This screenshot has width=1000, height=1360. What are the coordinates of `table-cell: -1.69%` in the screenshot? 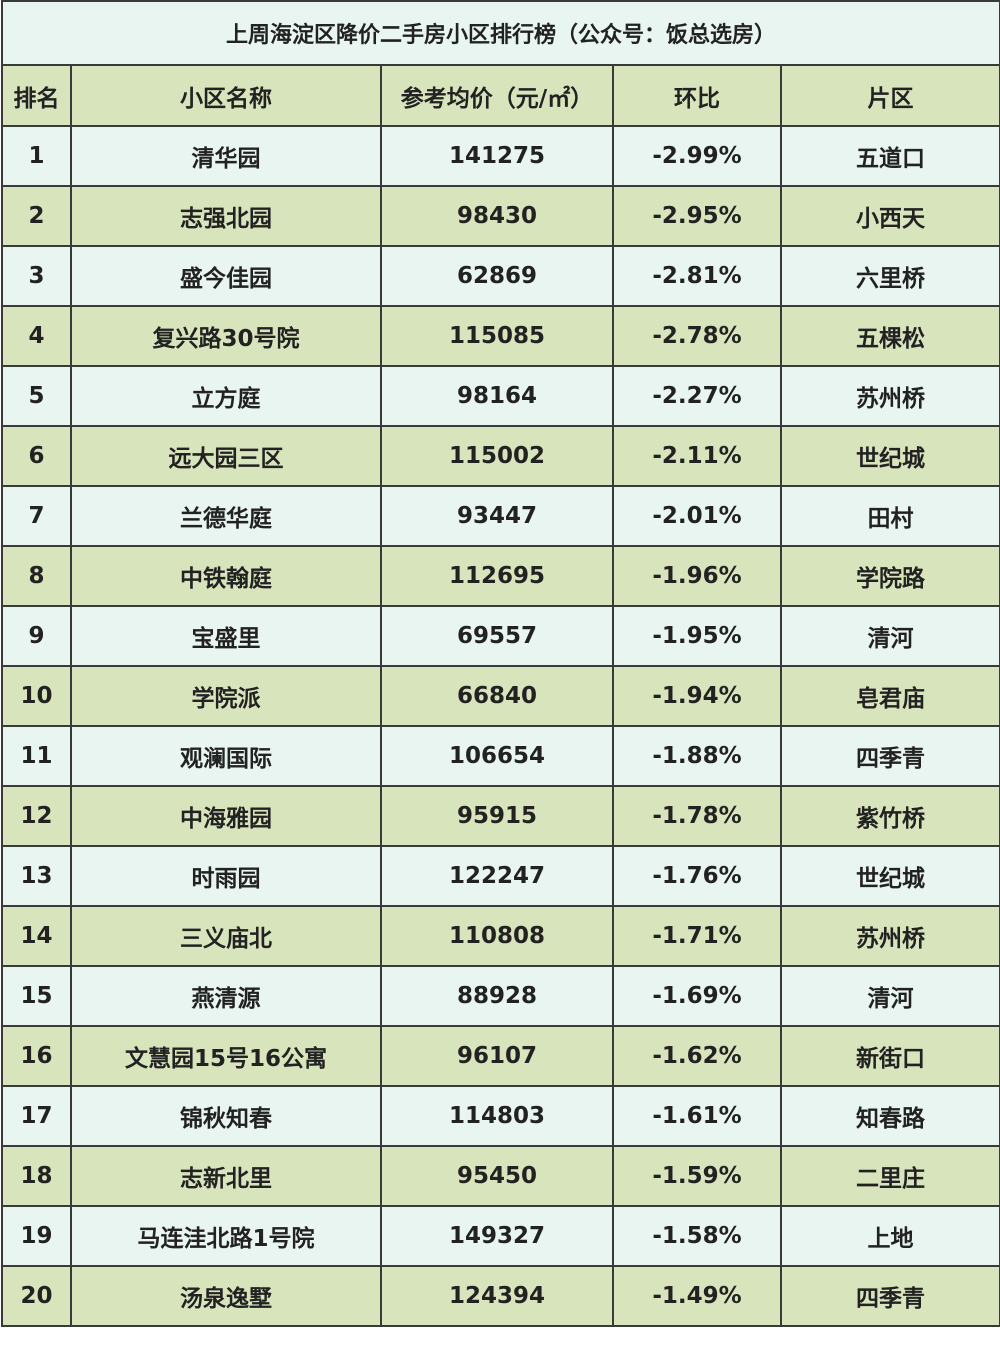 It's located at (697, 996).